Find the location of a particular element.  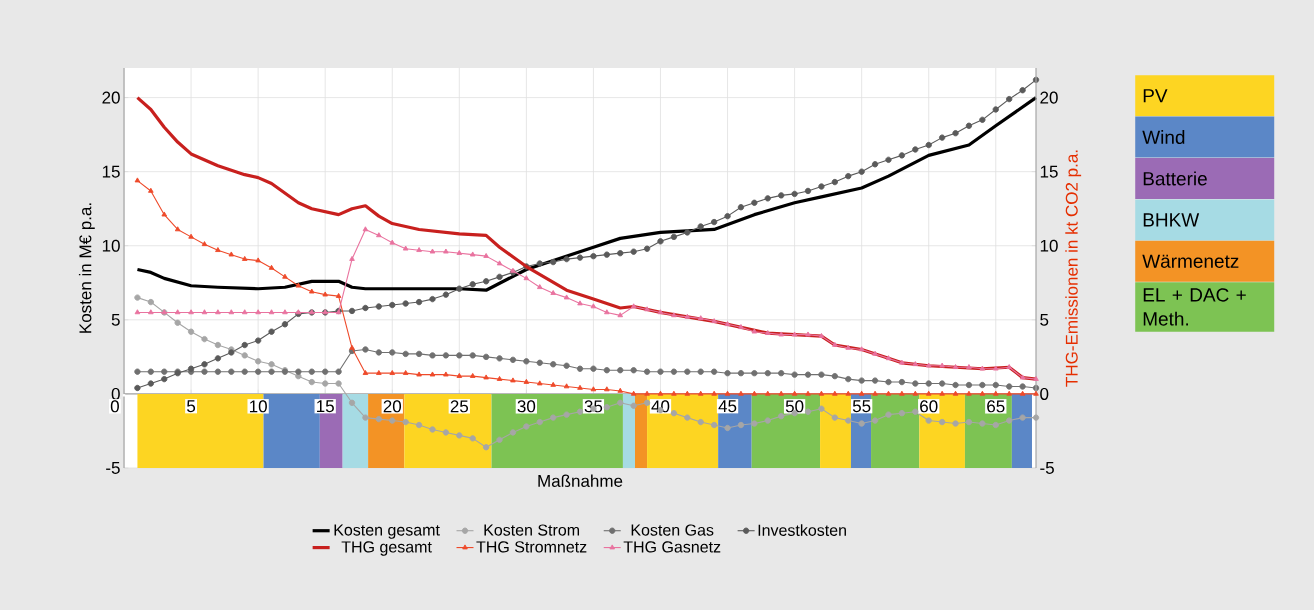

y-tick-label: 10 is located at coordinates (111, 245).